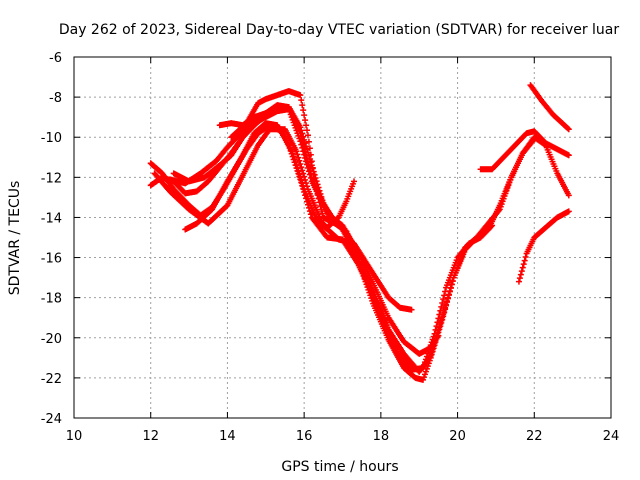  What do you see at coordinates (51, 419) in the screenshot?
I see `y-tick-label: -24` at bounding box center [51, 419].